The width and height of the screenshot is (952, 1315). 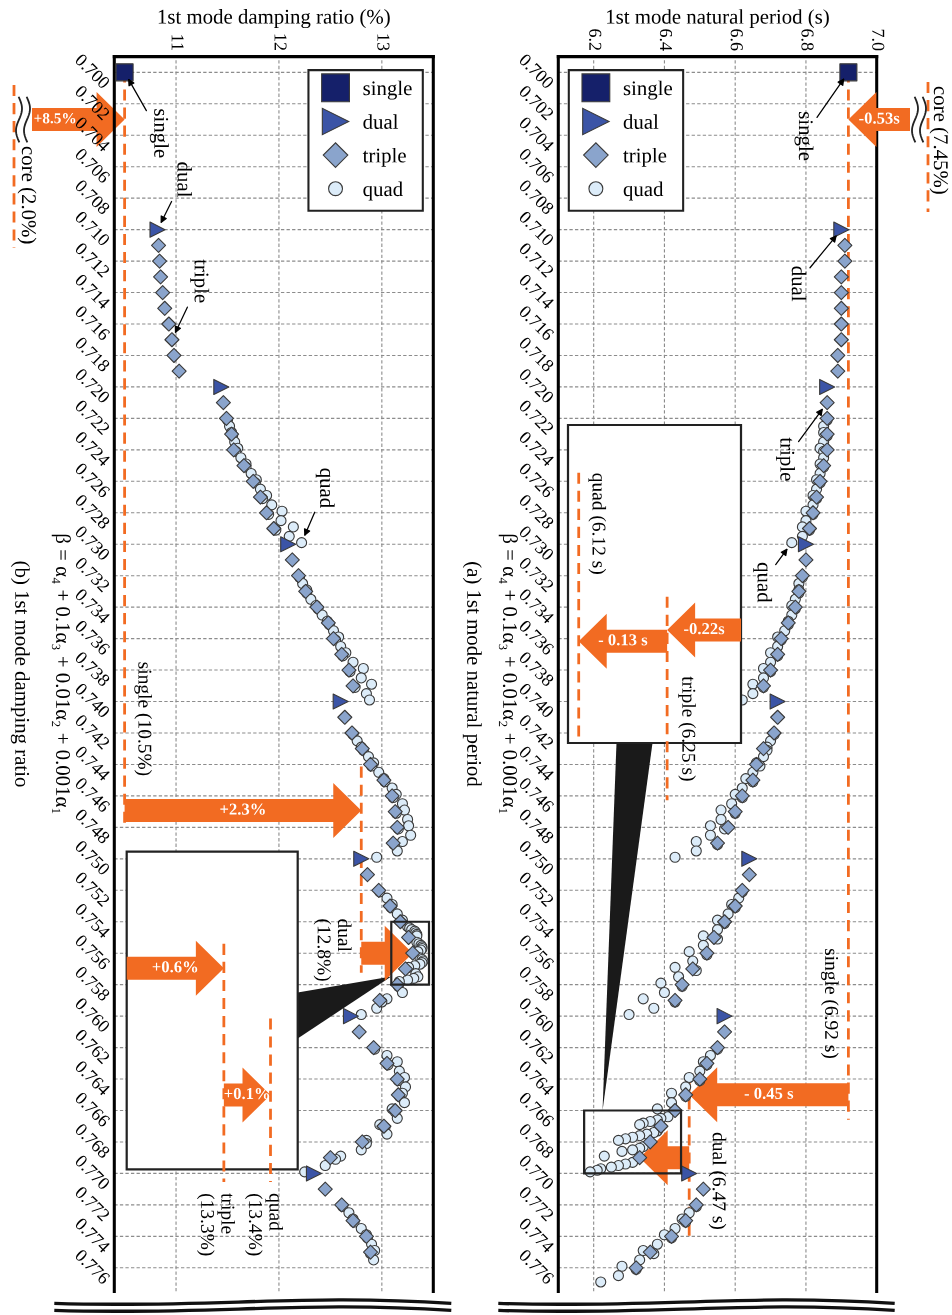 I want to click on annotation: - 0.45 s, so click(x=769, y=1093).